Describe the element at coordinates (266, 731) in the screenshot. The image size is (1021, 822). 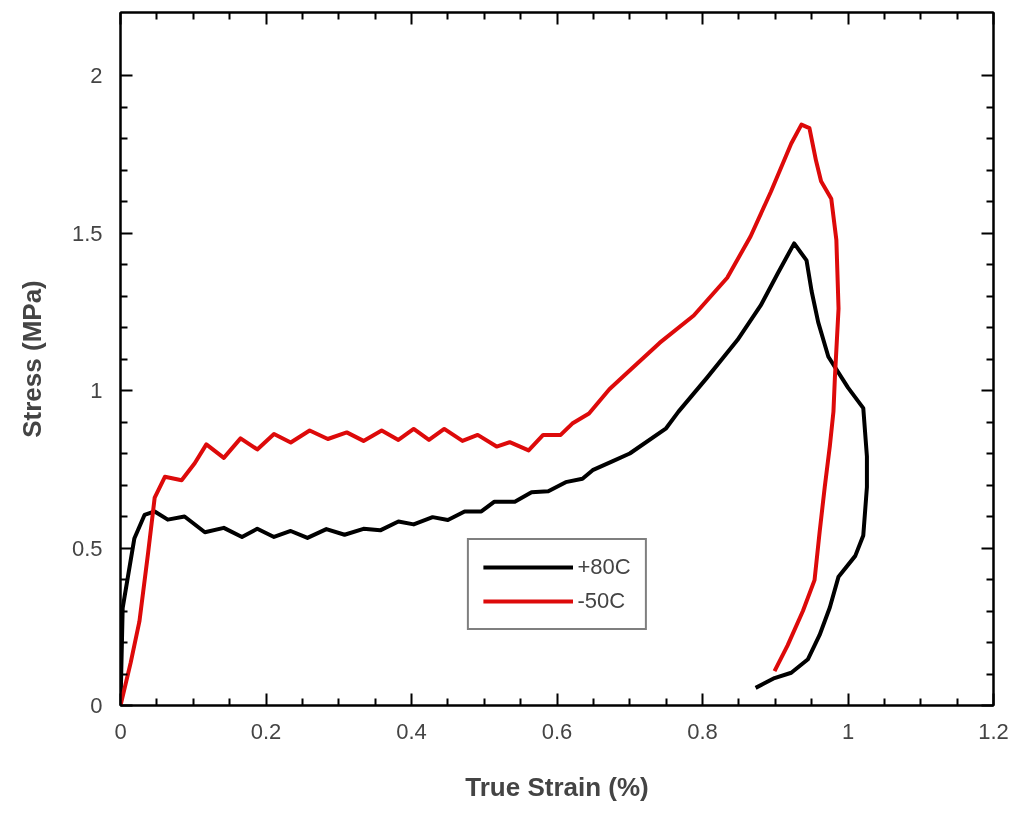
I see `x-tick-label: 0.2` at that location.